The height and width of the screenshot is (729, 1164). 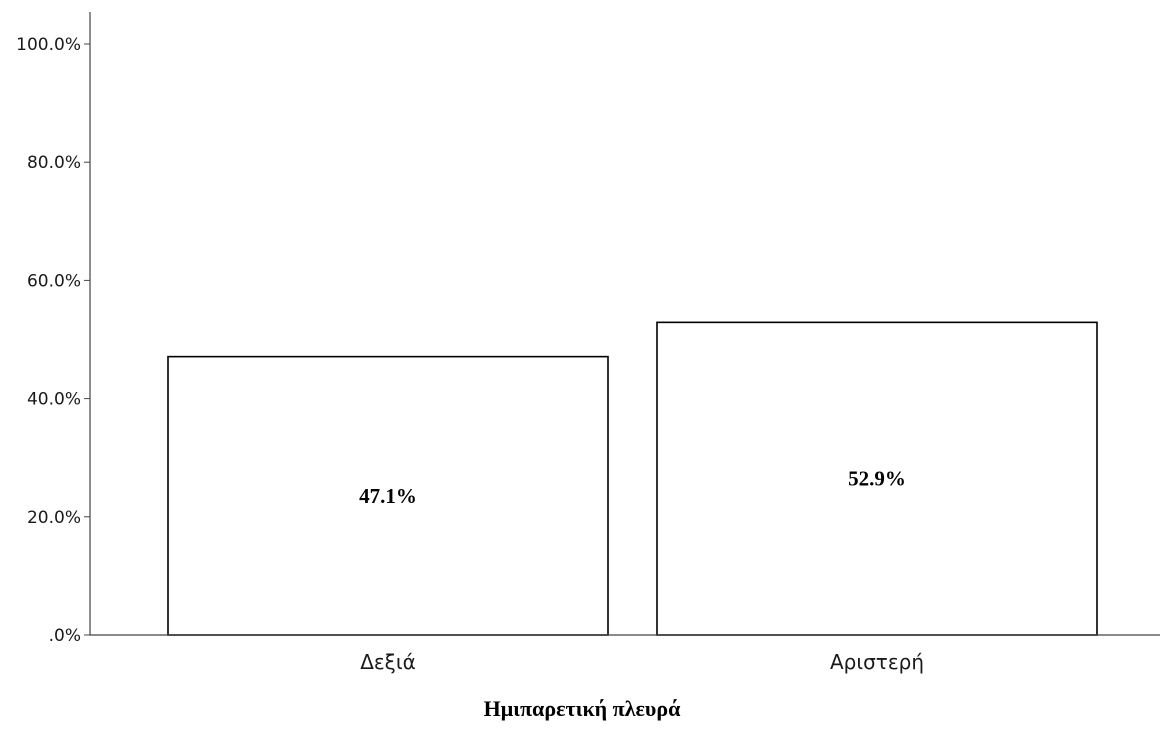 What do you see at coordinates (642, 662) in the screenshot?
I see `x-axis-labels: Δεξιά Αριστερή` at bounding box center [642, 662].